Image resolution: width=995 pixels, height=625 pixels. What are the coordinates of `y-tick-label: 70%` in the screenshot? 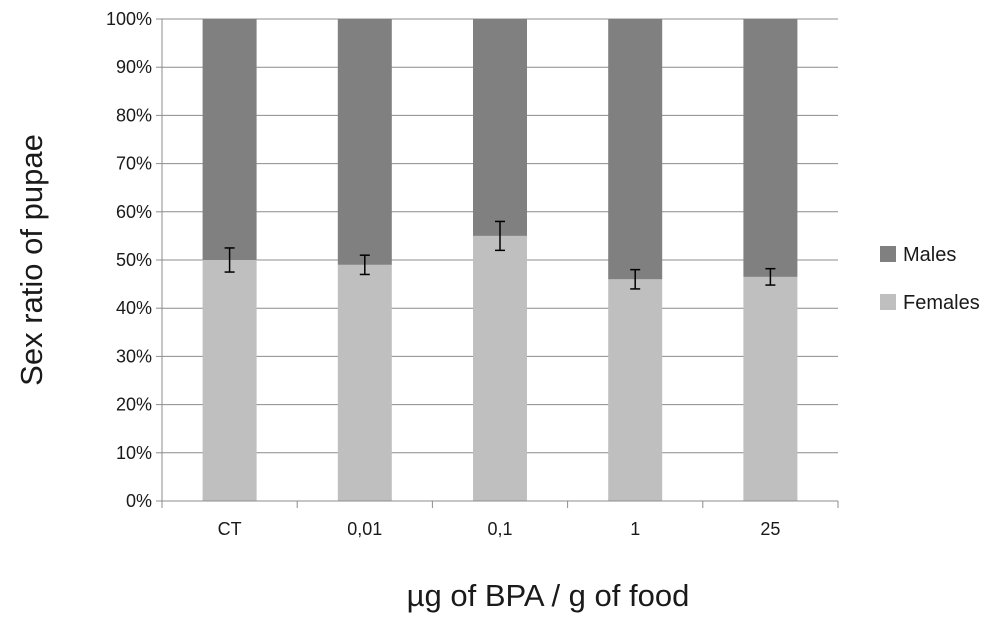 It's located at (134, 164).